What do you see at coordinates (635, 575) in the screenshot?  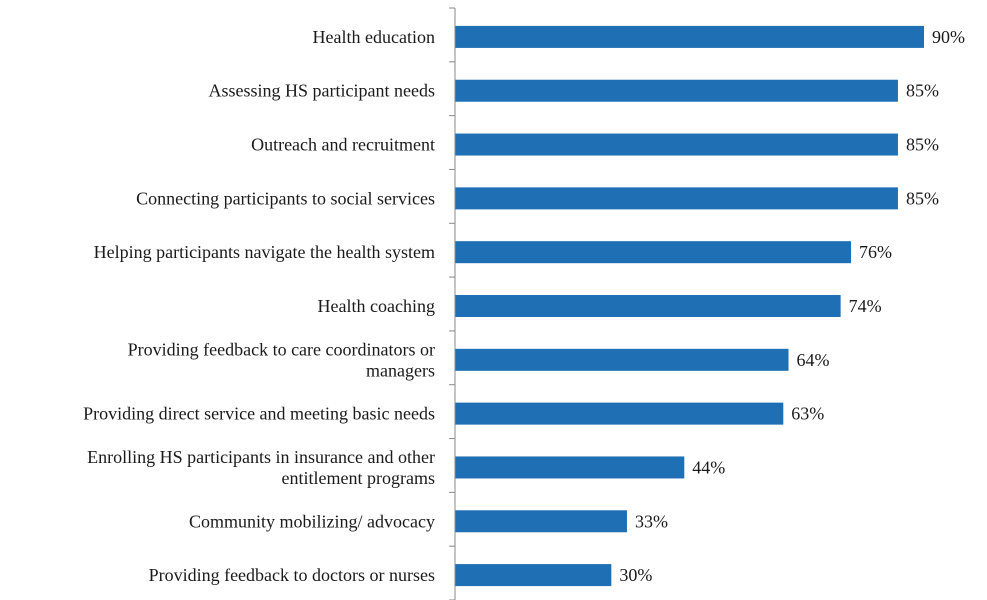 I see `data-label: 30%` at bounding box center [635, 575].